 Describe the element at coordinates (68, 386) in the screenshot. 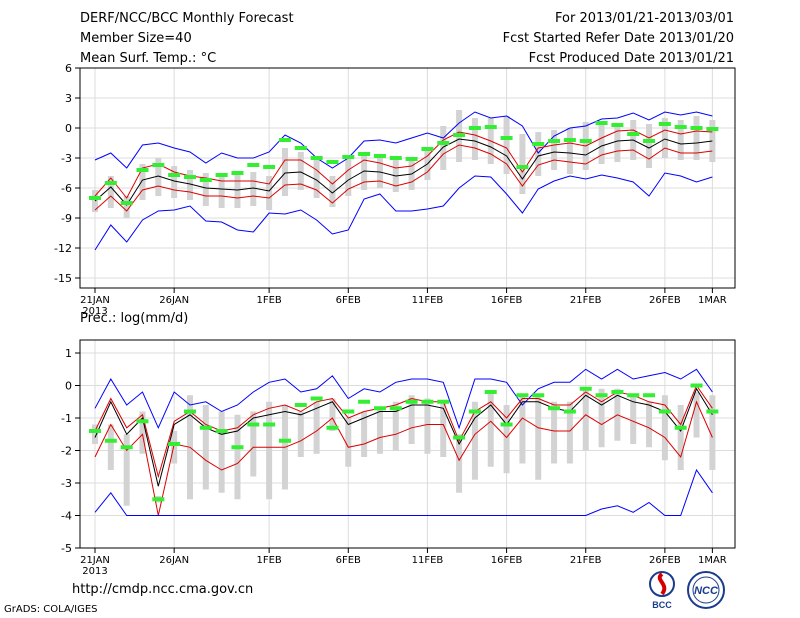

I see `prec-ytick-label: 0` at that location.